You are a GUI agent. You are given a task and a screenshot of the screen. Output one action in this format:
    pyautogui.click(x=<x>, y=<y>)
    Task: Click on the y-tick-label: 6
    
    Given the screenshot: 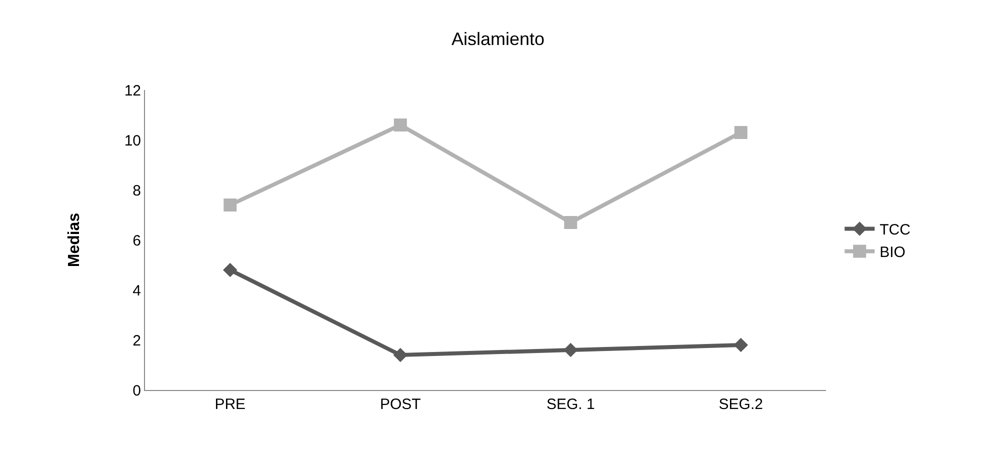 What is the action you would take?
    pyautogui.click(x=136, y=241)
    